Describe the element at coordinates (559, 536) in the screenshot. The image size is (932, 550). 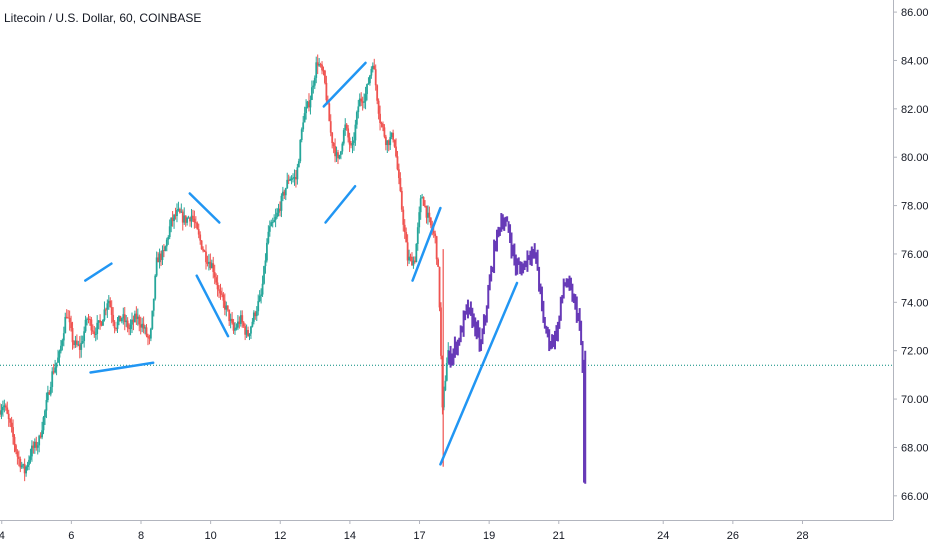
I see `x-tick-label: 21` at that location.